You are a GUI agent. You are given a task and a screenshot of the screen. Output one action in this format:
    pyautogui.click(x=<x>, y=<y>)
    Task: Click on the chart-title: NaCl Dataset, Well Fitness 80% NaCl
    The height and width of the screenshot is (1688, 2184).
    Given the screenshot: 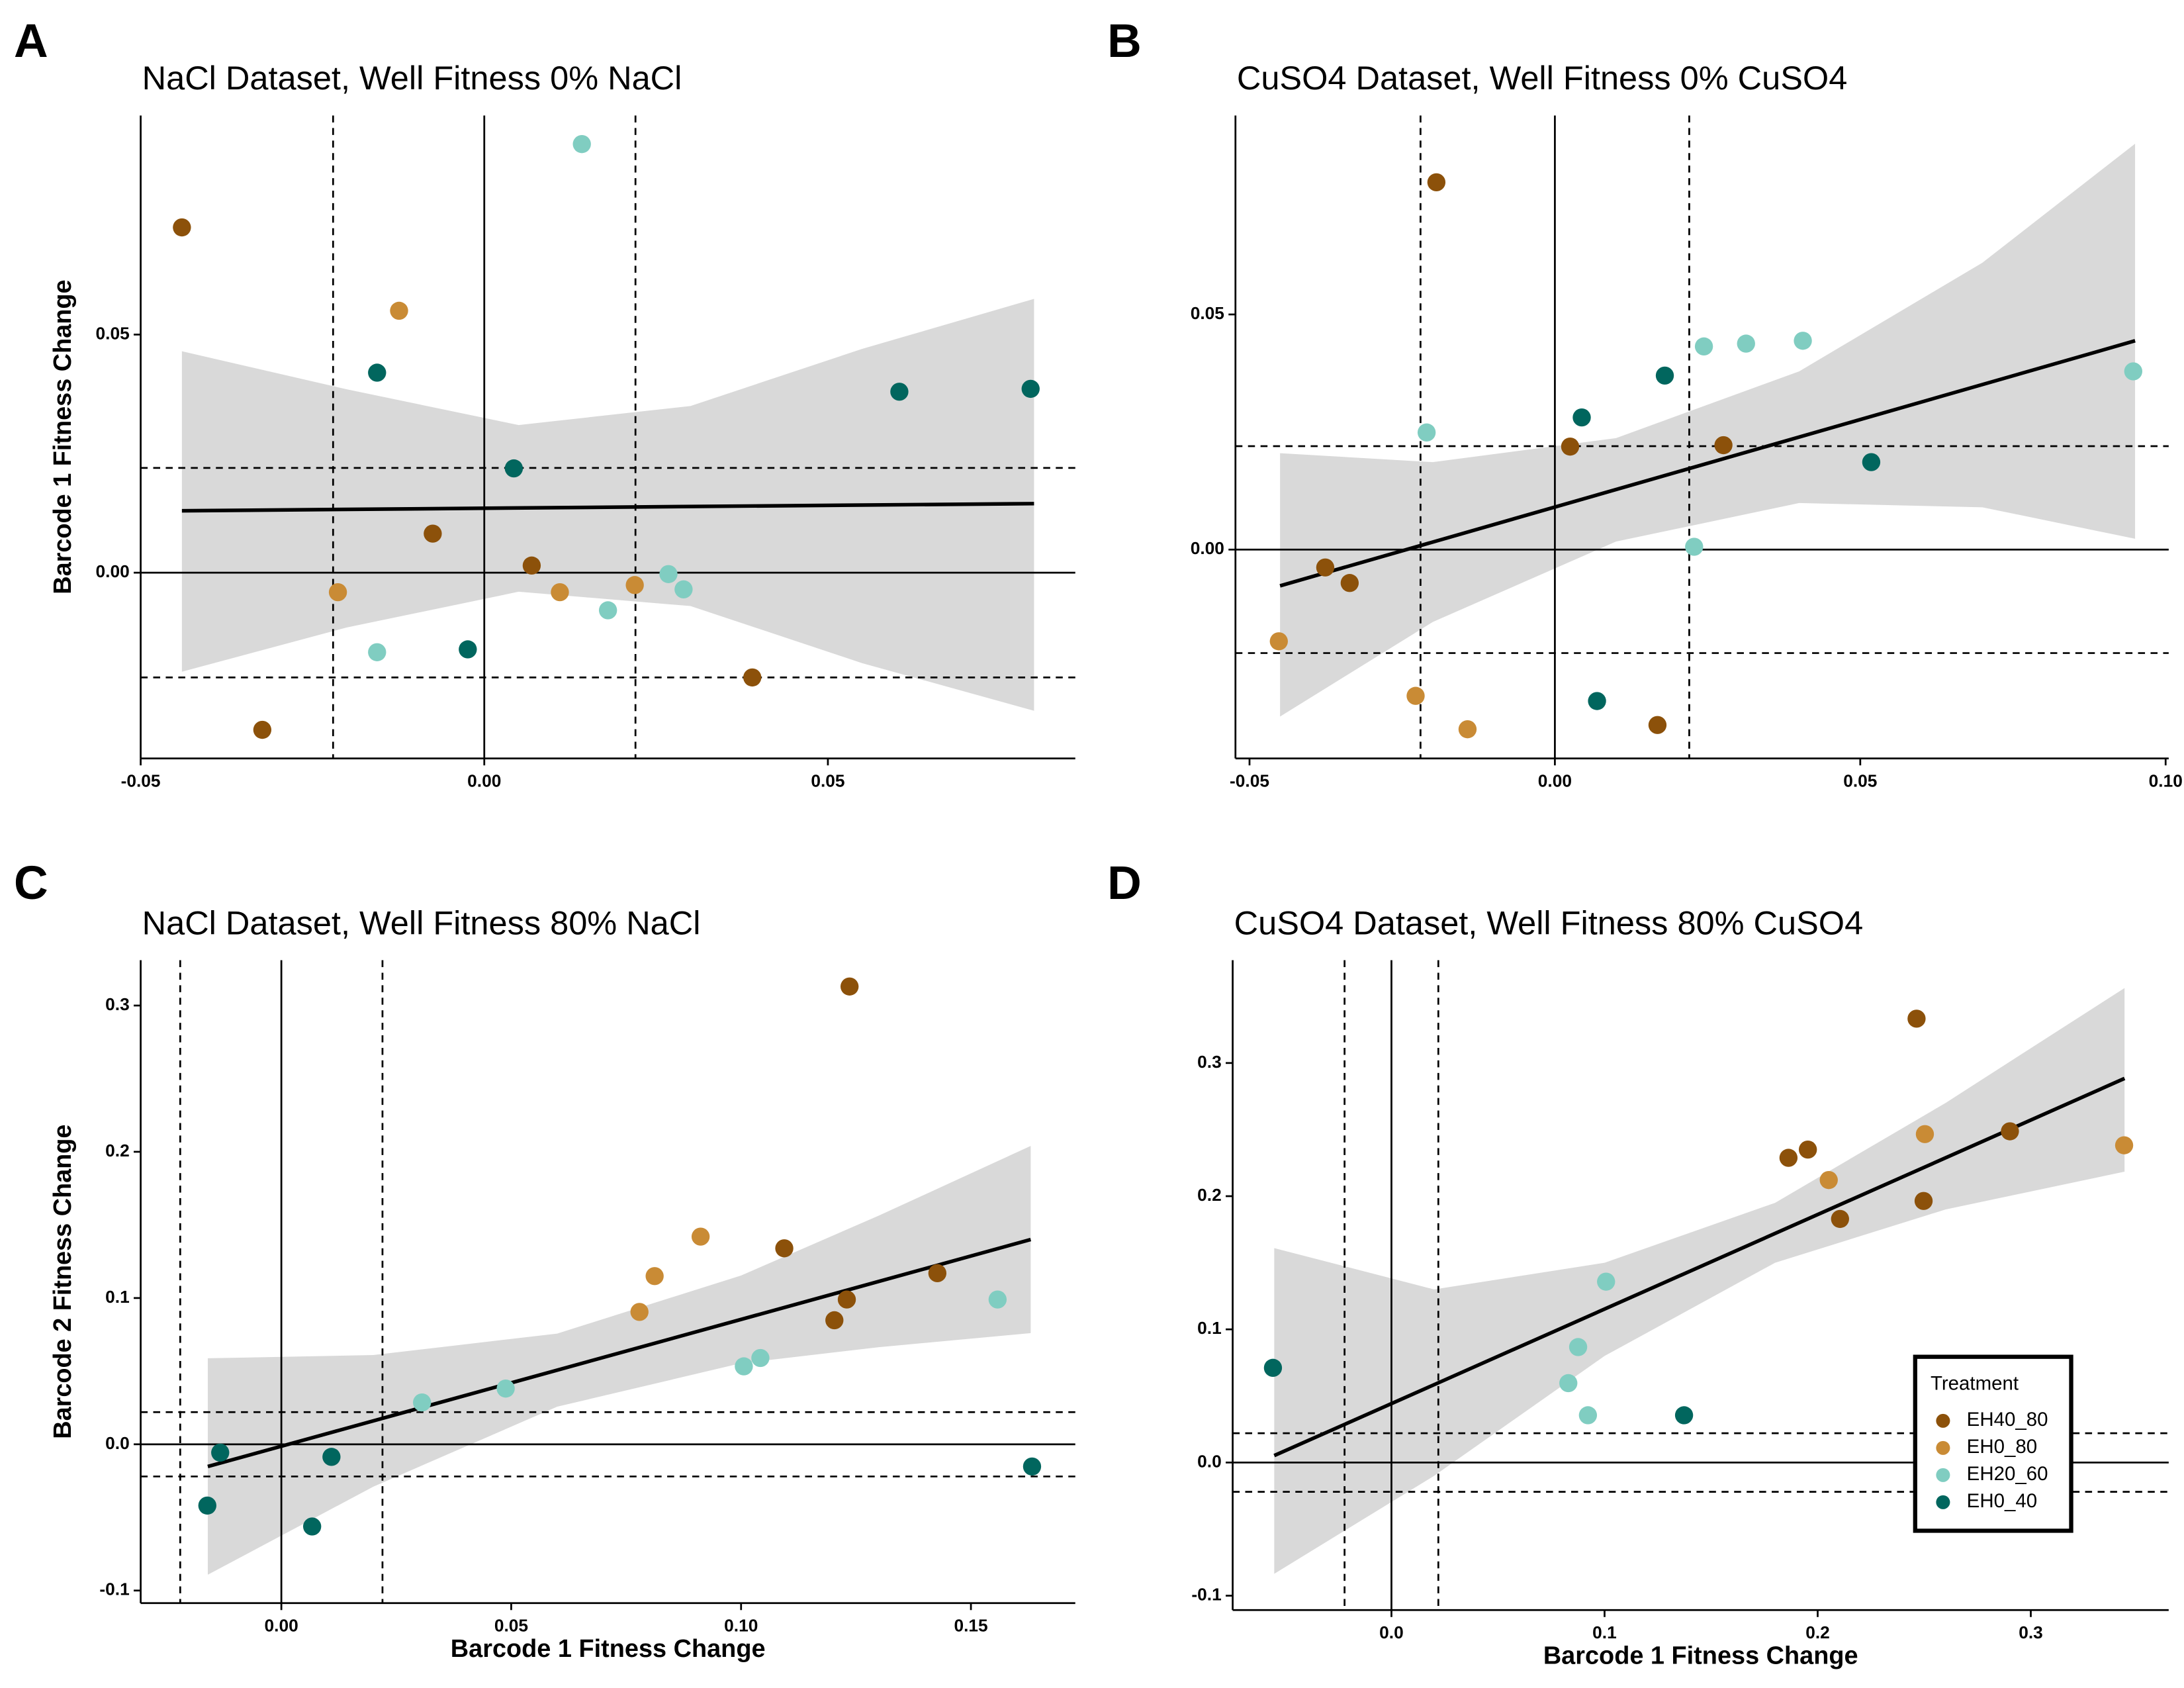 What is the action you would take?
    pyautogui.click(x=422, y=922)
    